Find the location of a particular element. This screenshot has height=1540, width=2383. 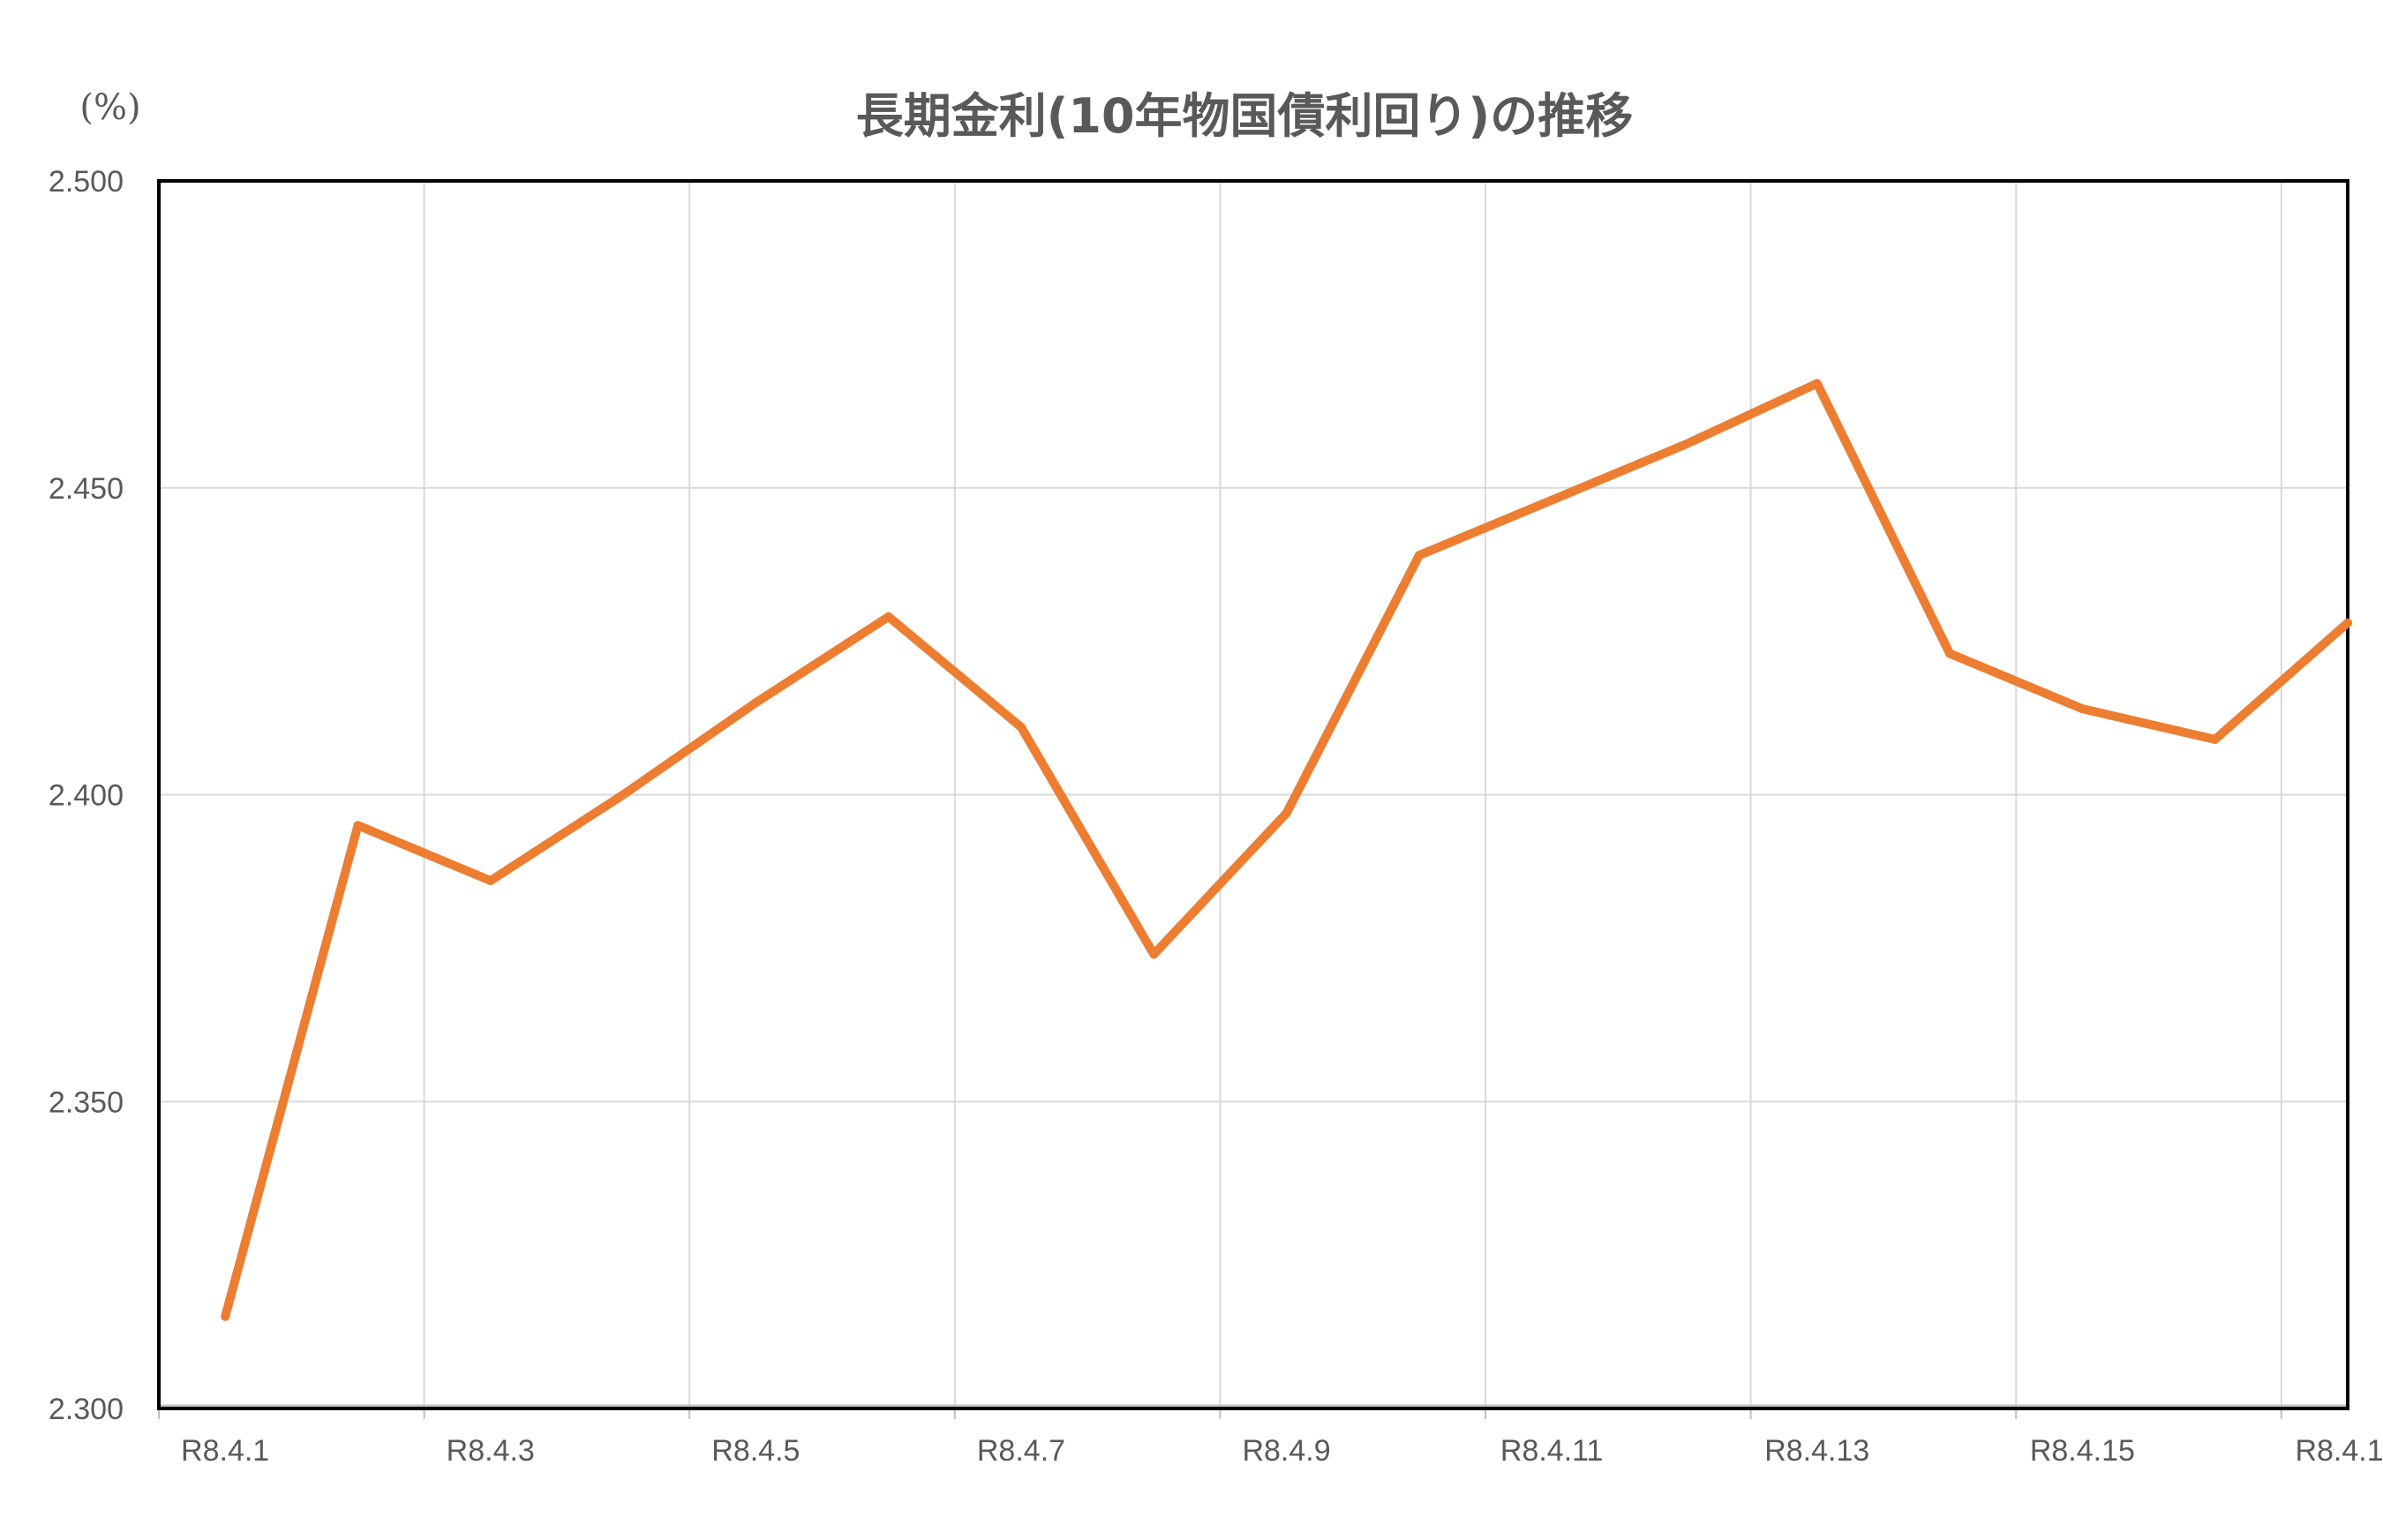

x-tick-label: R8.4.7 is located at coordinates (1021, 1451).